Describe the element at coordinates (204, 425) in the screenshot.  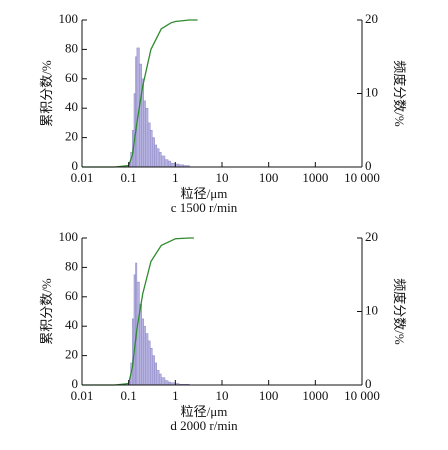
I see `subtitle: d 2000 r/min` at that location.